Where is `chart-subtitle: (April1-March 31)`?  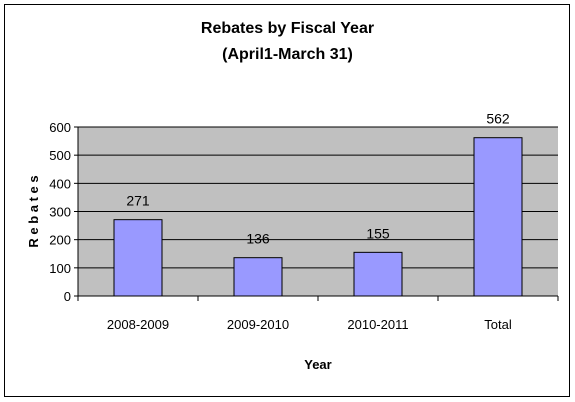 chart-subtitle: (April1-March 31) is located at coordinates (287, 54).